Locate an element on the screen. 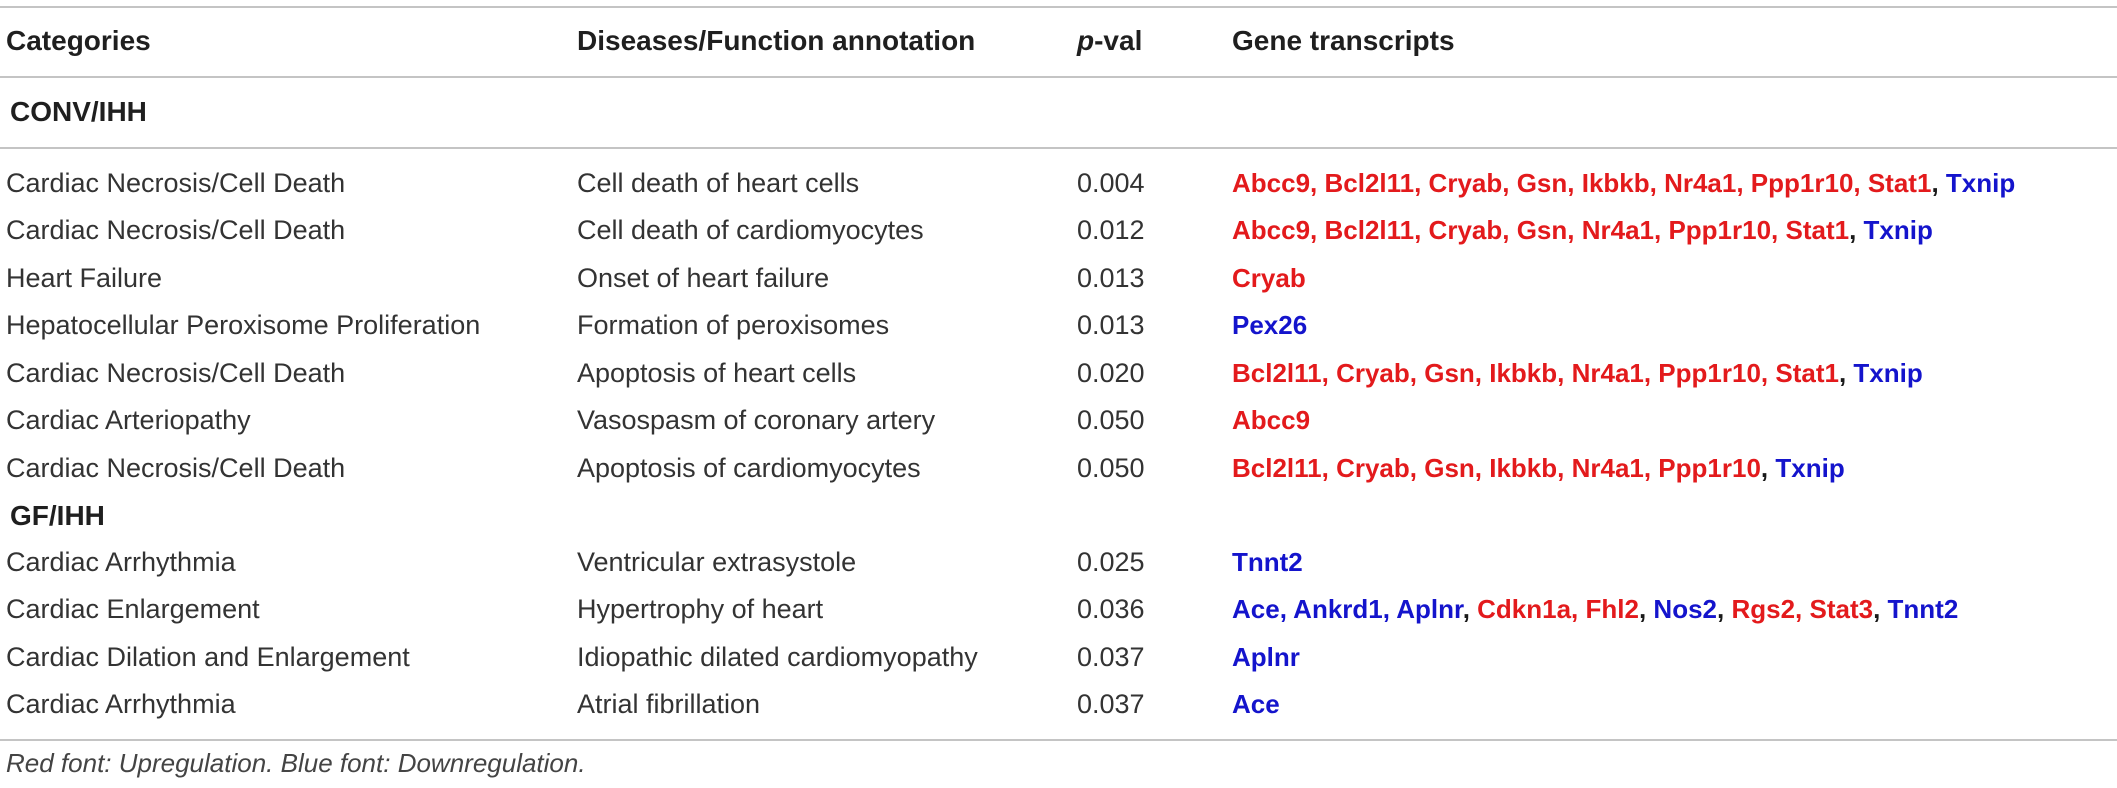 Image resolution: width=2117 pixels, height=788 pixels. section-title: GF/IHH is located at coordinates (57, 515).